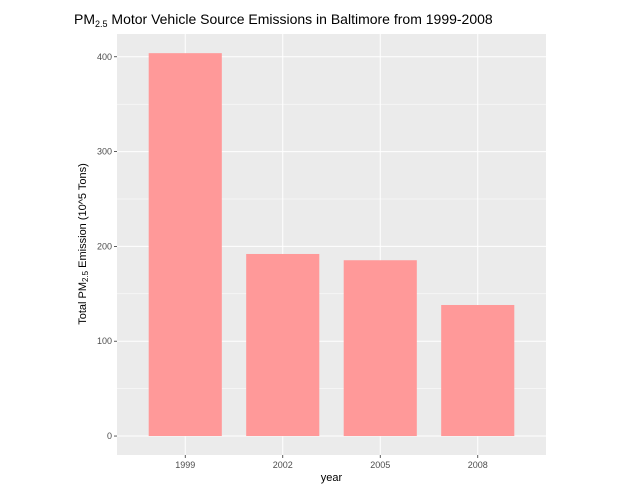 This screenshot has width=628, height=500. I want to click on x-tick-label: 2005, so click(380, 465).